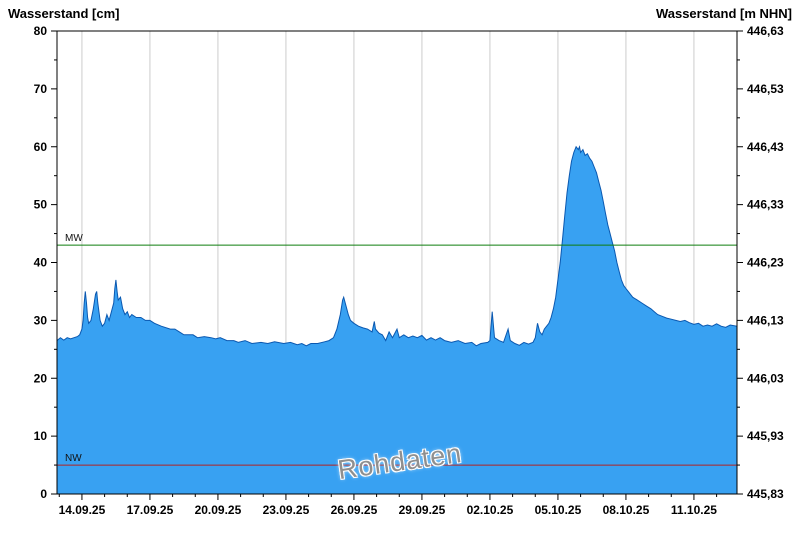 This screenshot has height=550, width=800. What do you see at coordinates (41, 436) in the screenshot?
I see `y-left-tick-label: 10` at bounding box center [41, 436].